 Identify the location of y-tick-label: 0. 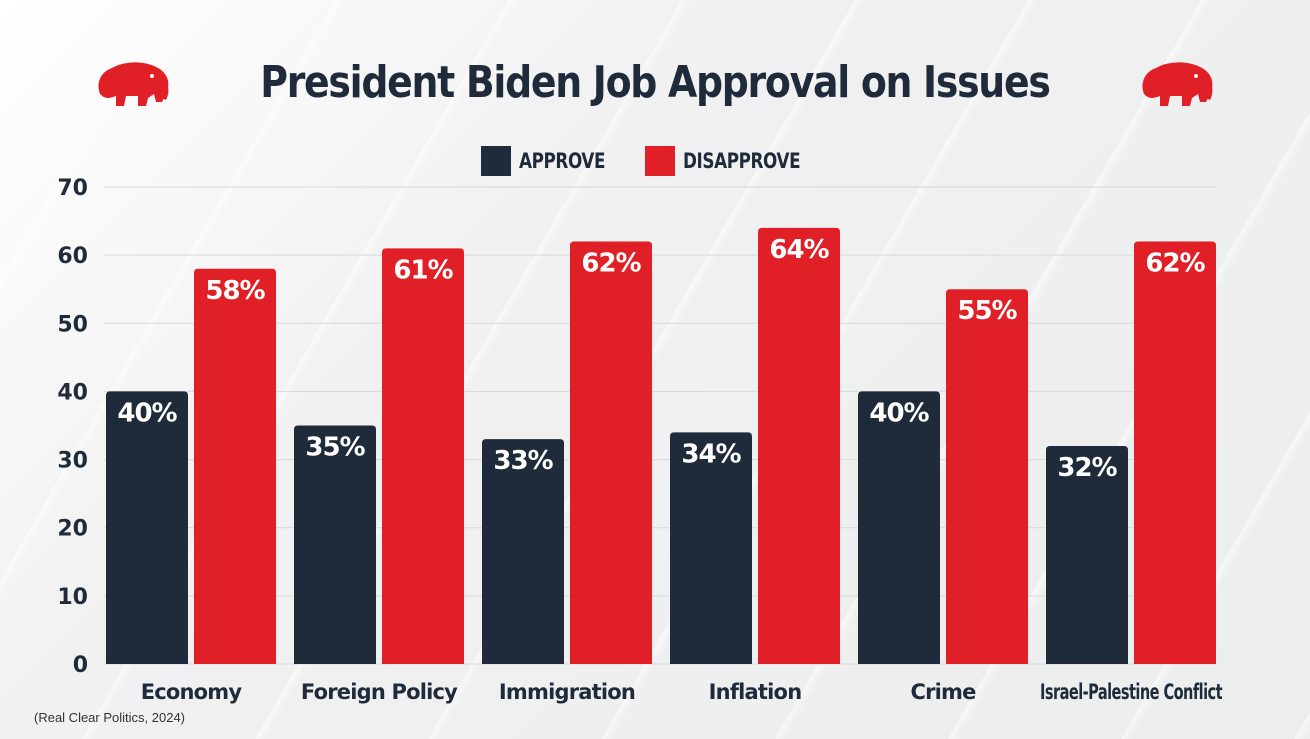
(80, 665).